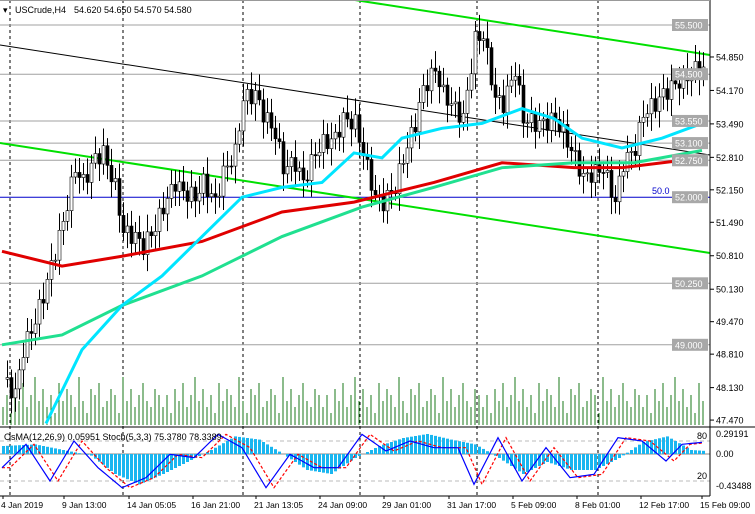  I want to click on time-tick-label: 9 Jan 13:00, so click(84, 505).